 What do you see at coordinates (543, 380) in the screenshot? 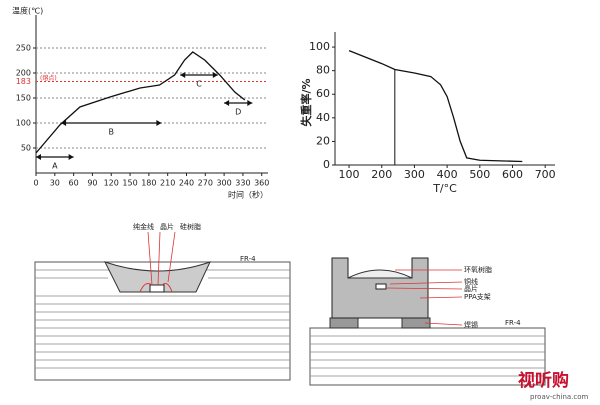
I see `watermark: 视听购` at bounding box center [543, 380].